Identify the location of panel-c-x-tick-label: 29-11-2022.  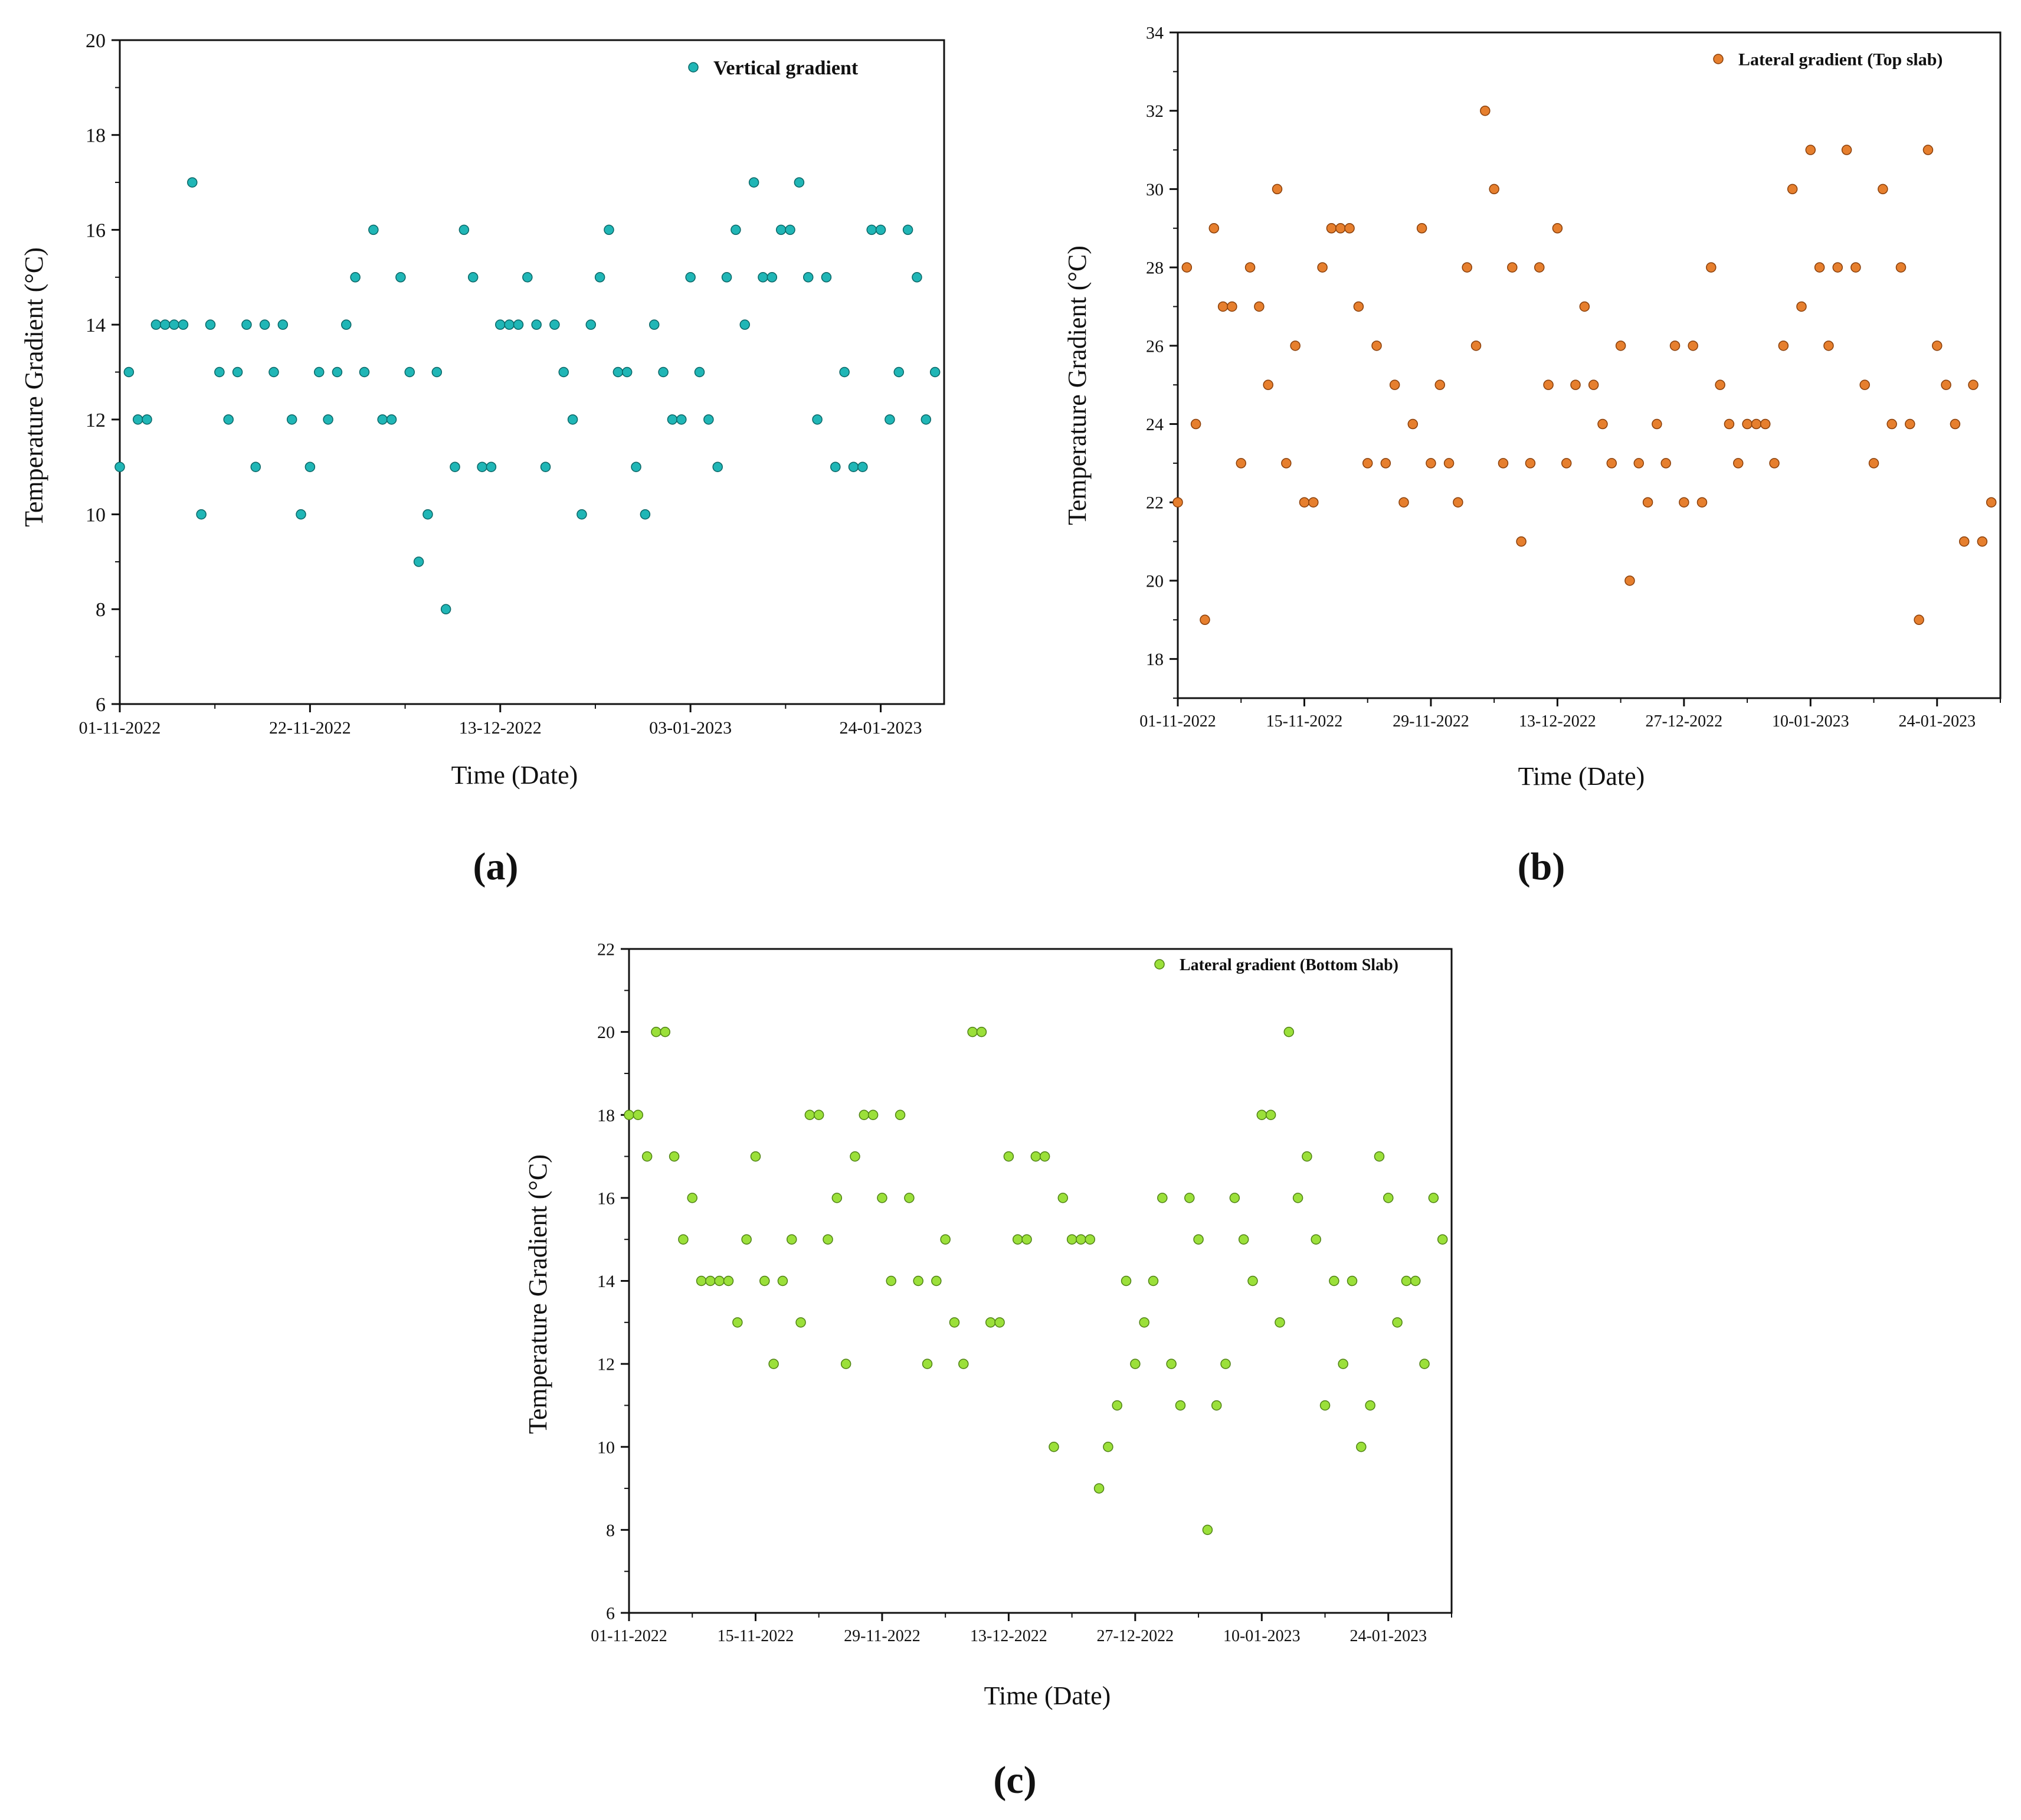
(882, 1636).